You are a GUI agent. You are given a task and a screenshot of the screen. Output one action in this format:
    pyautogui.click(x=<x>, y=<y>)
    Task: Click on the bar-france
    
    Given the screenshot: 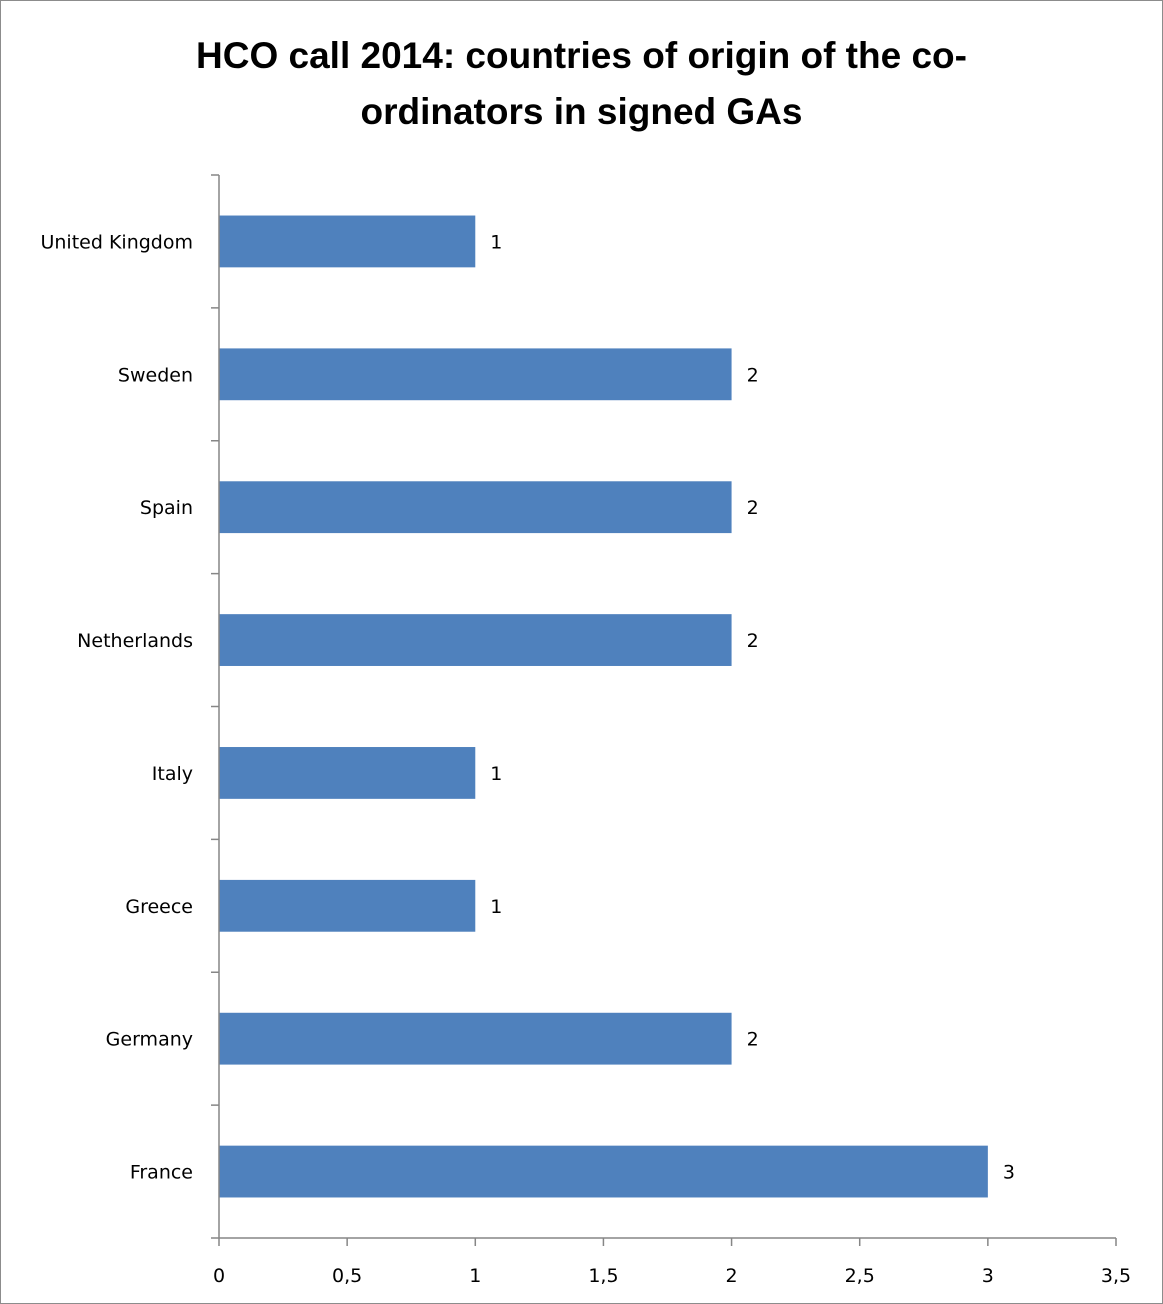 What is the action you would take?
    pyautogui.click(x=603, y=1171)
    